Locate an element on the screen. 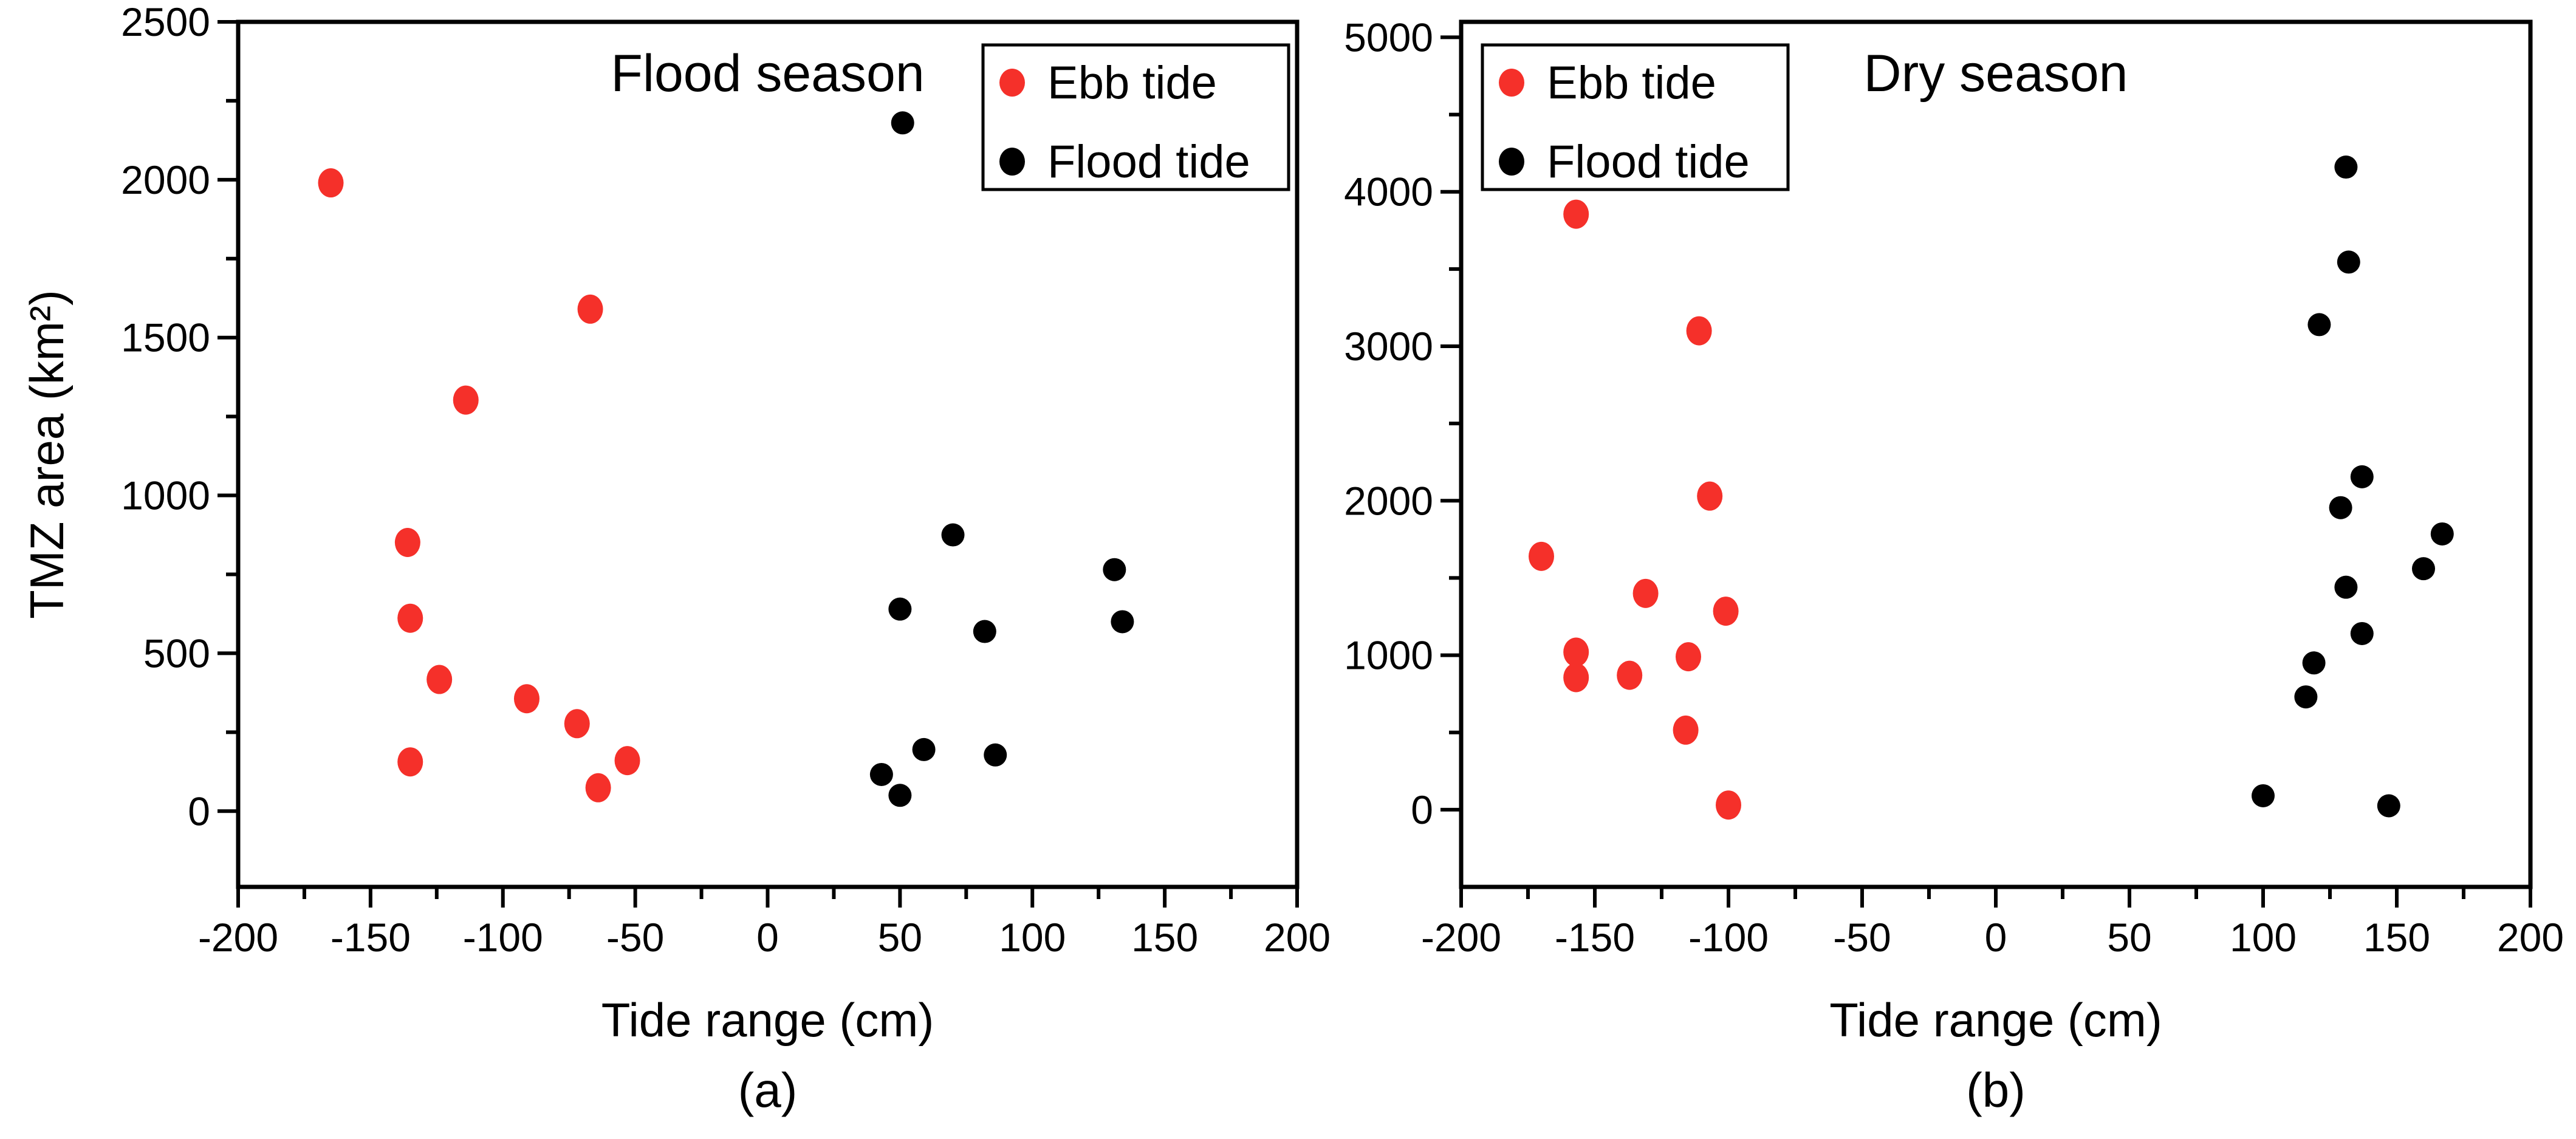 The image size is (2576, 1139). panel-title-a: Flood season is located at coordinates (767, 73).